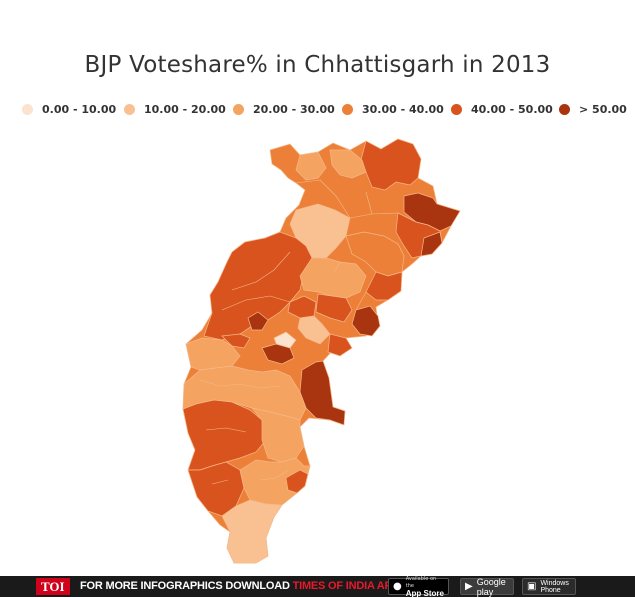  Describe the element at coordinates (185, 586) in the screenshot. I see `promo-prefix: FOR MORE INFOGRAPHICS DOWNLOAD` at that location.